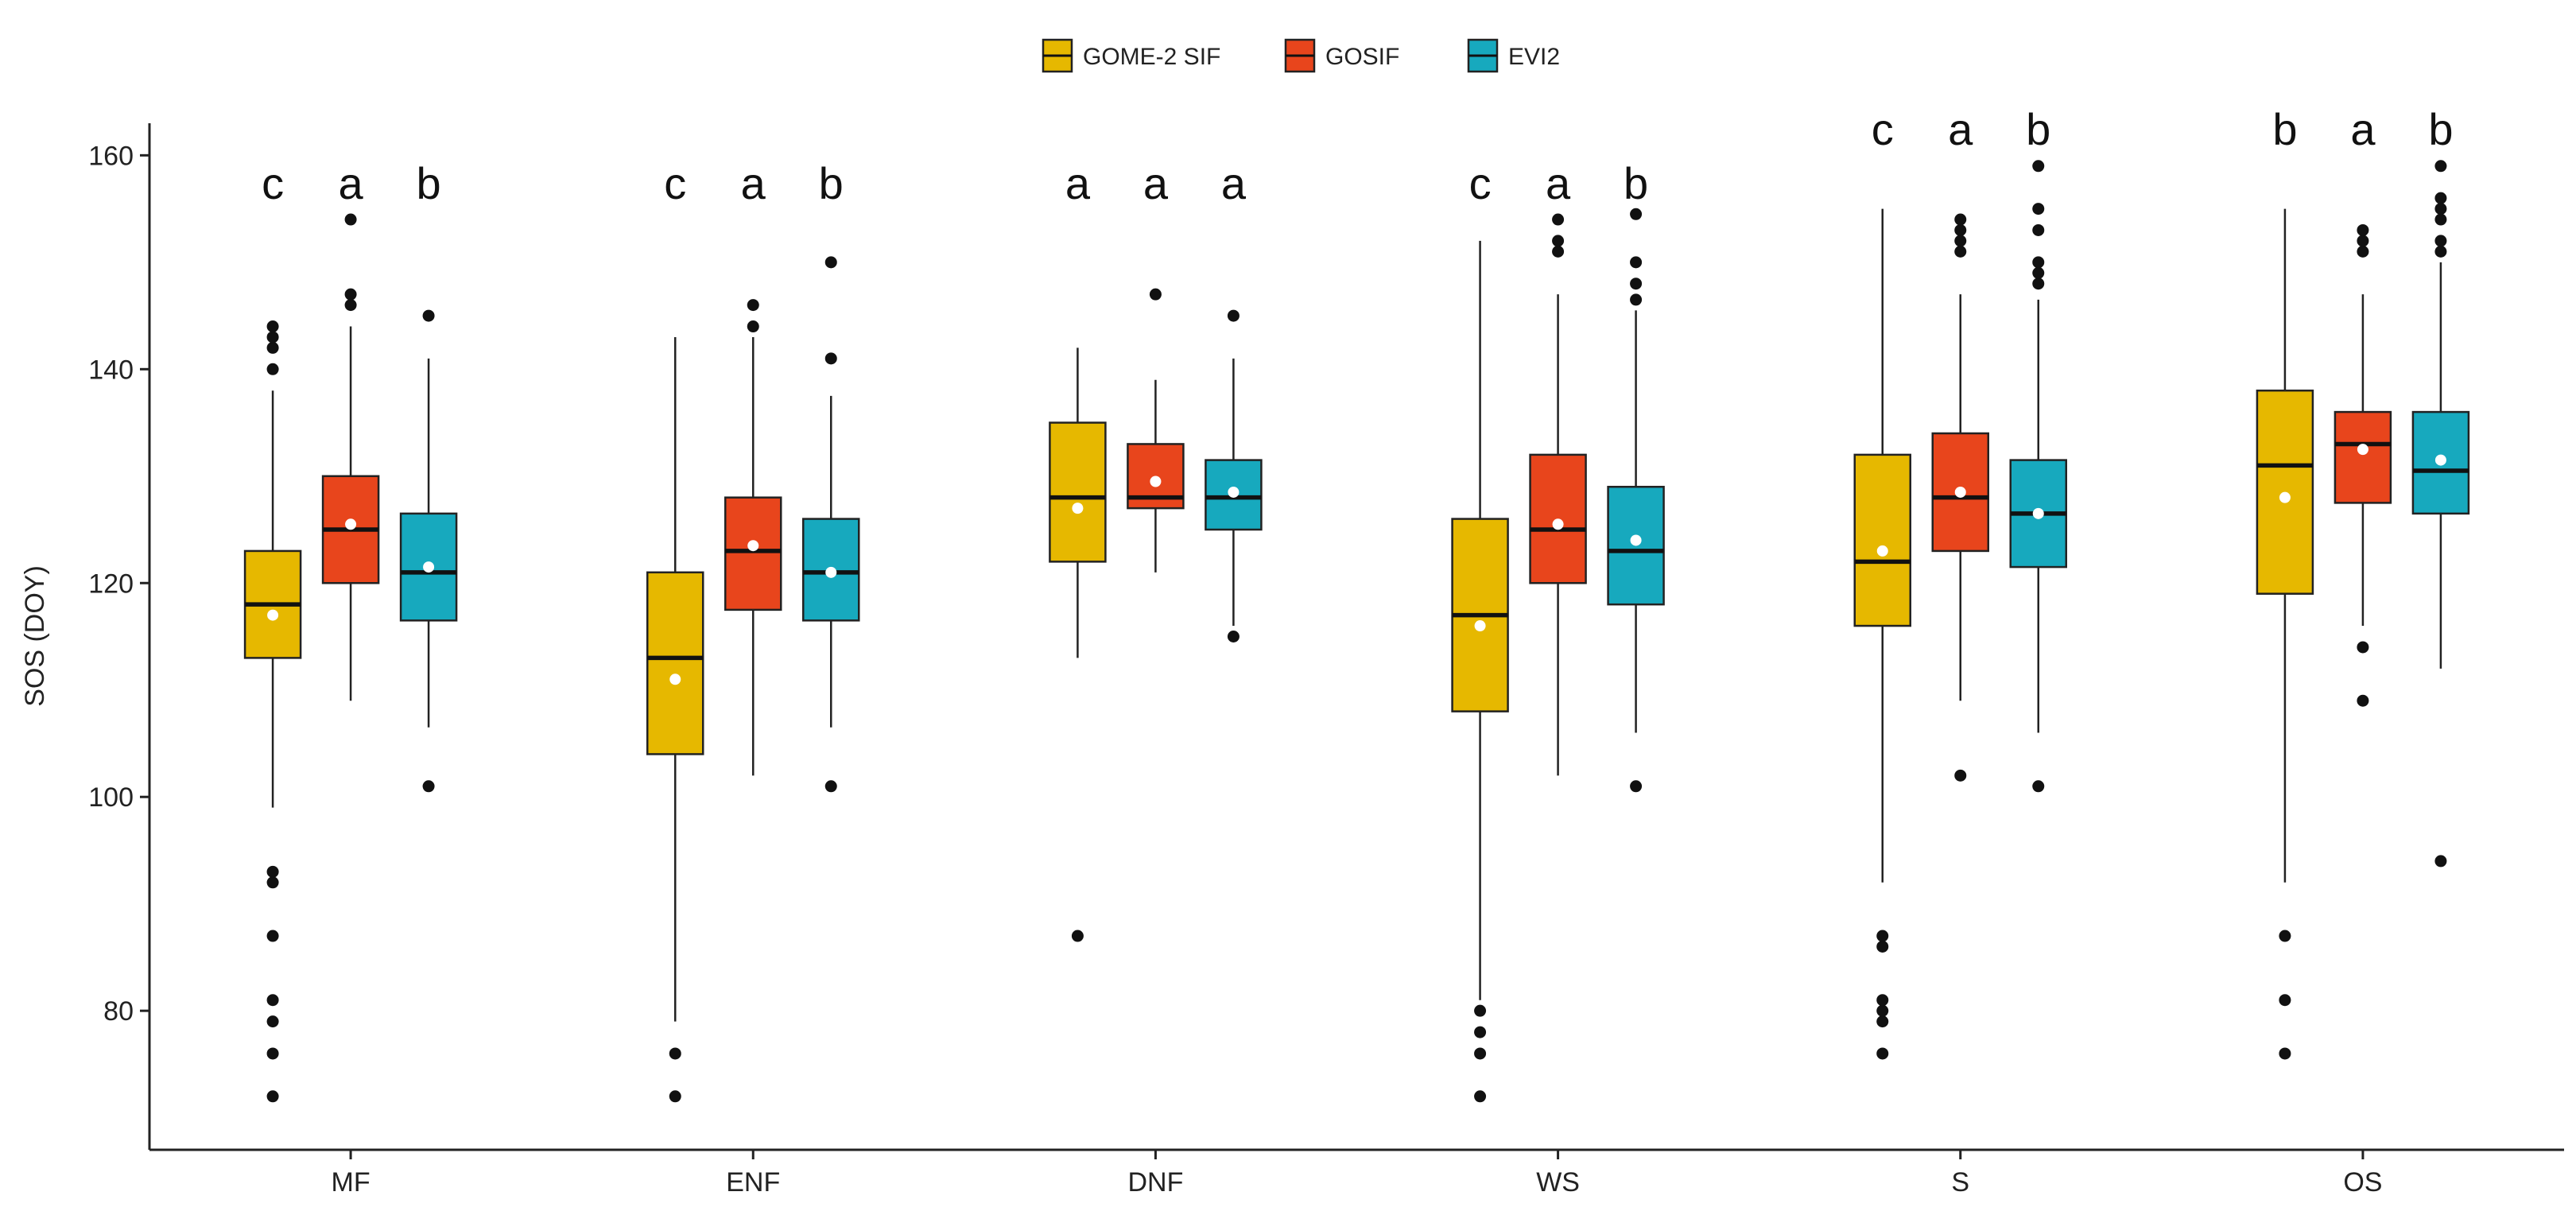 The height and width of the screenshot is (1215, 2576). What do you see at coordinates (1558, 467) in the screenshot?
I see `box-ws-gosif: a` at bounding box center [1558, 467].